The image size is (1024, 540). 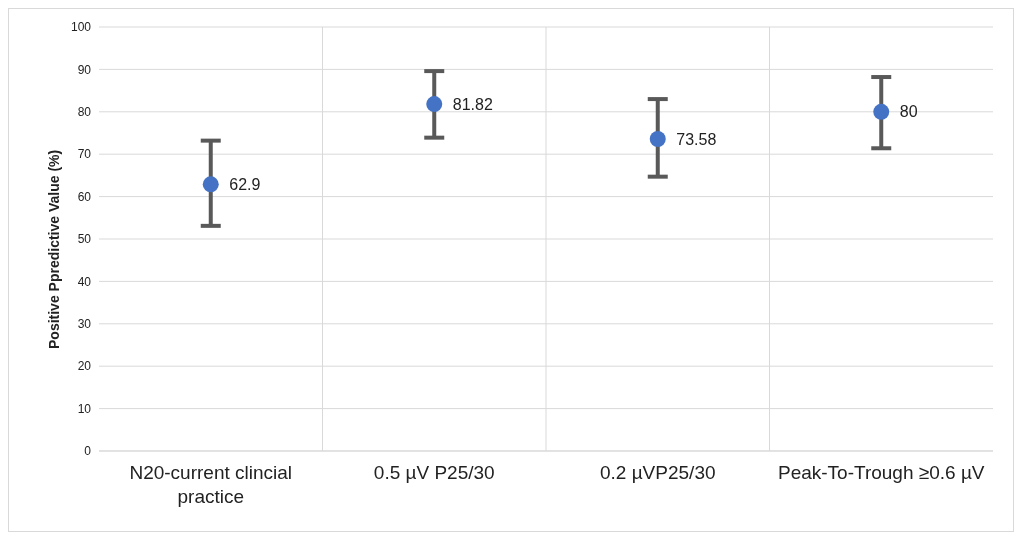 What do you see at coordinates (84, 69) in the screenshot?
I see `y-tick-label: 90` at bounding box center [84, 69].